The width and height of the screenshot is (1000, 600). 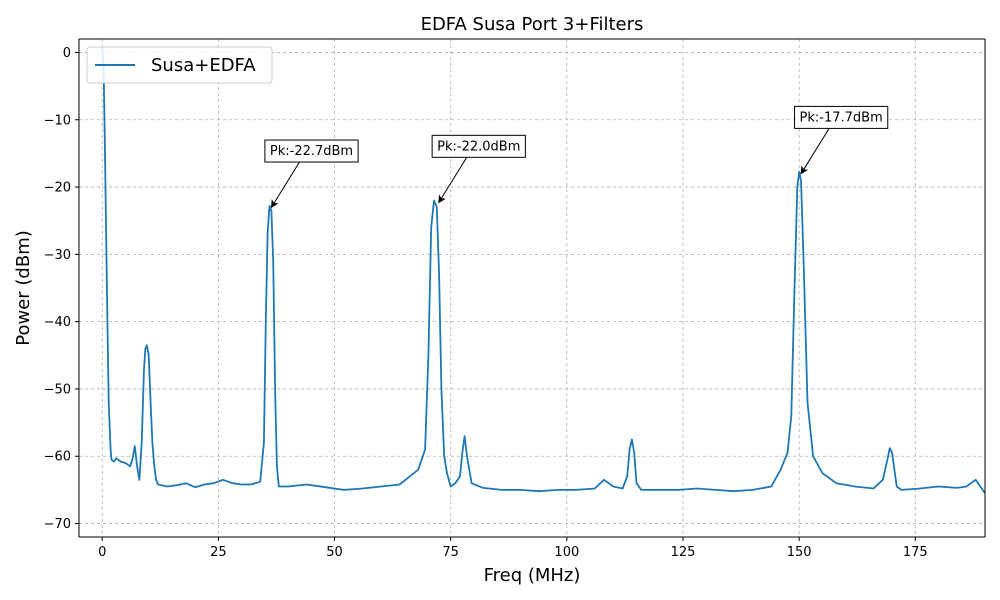 I want to click on y-tick-label: −70, so click(x=57, y=524).